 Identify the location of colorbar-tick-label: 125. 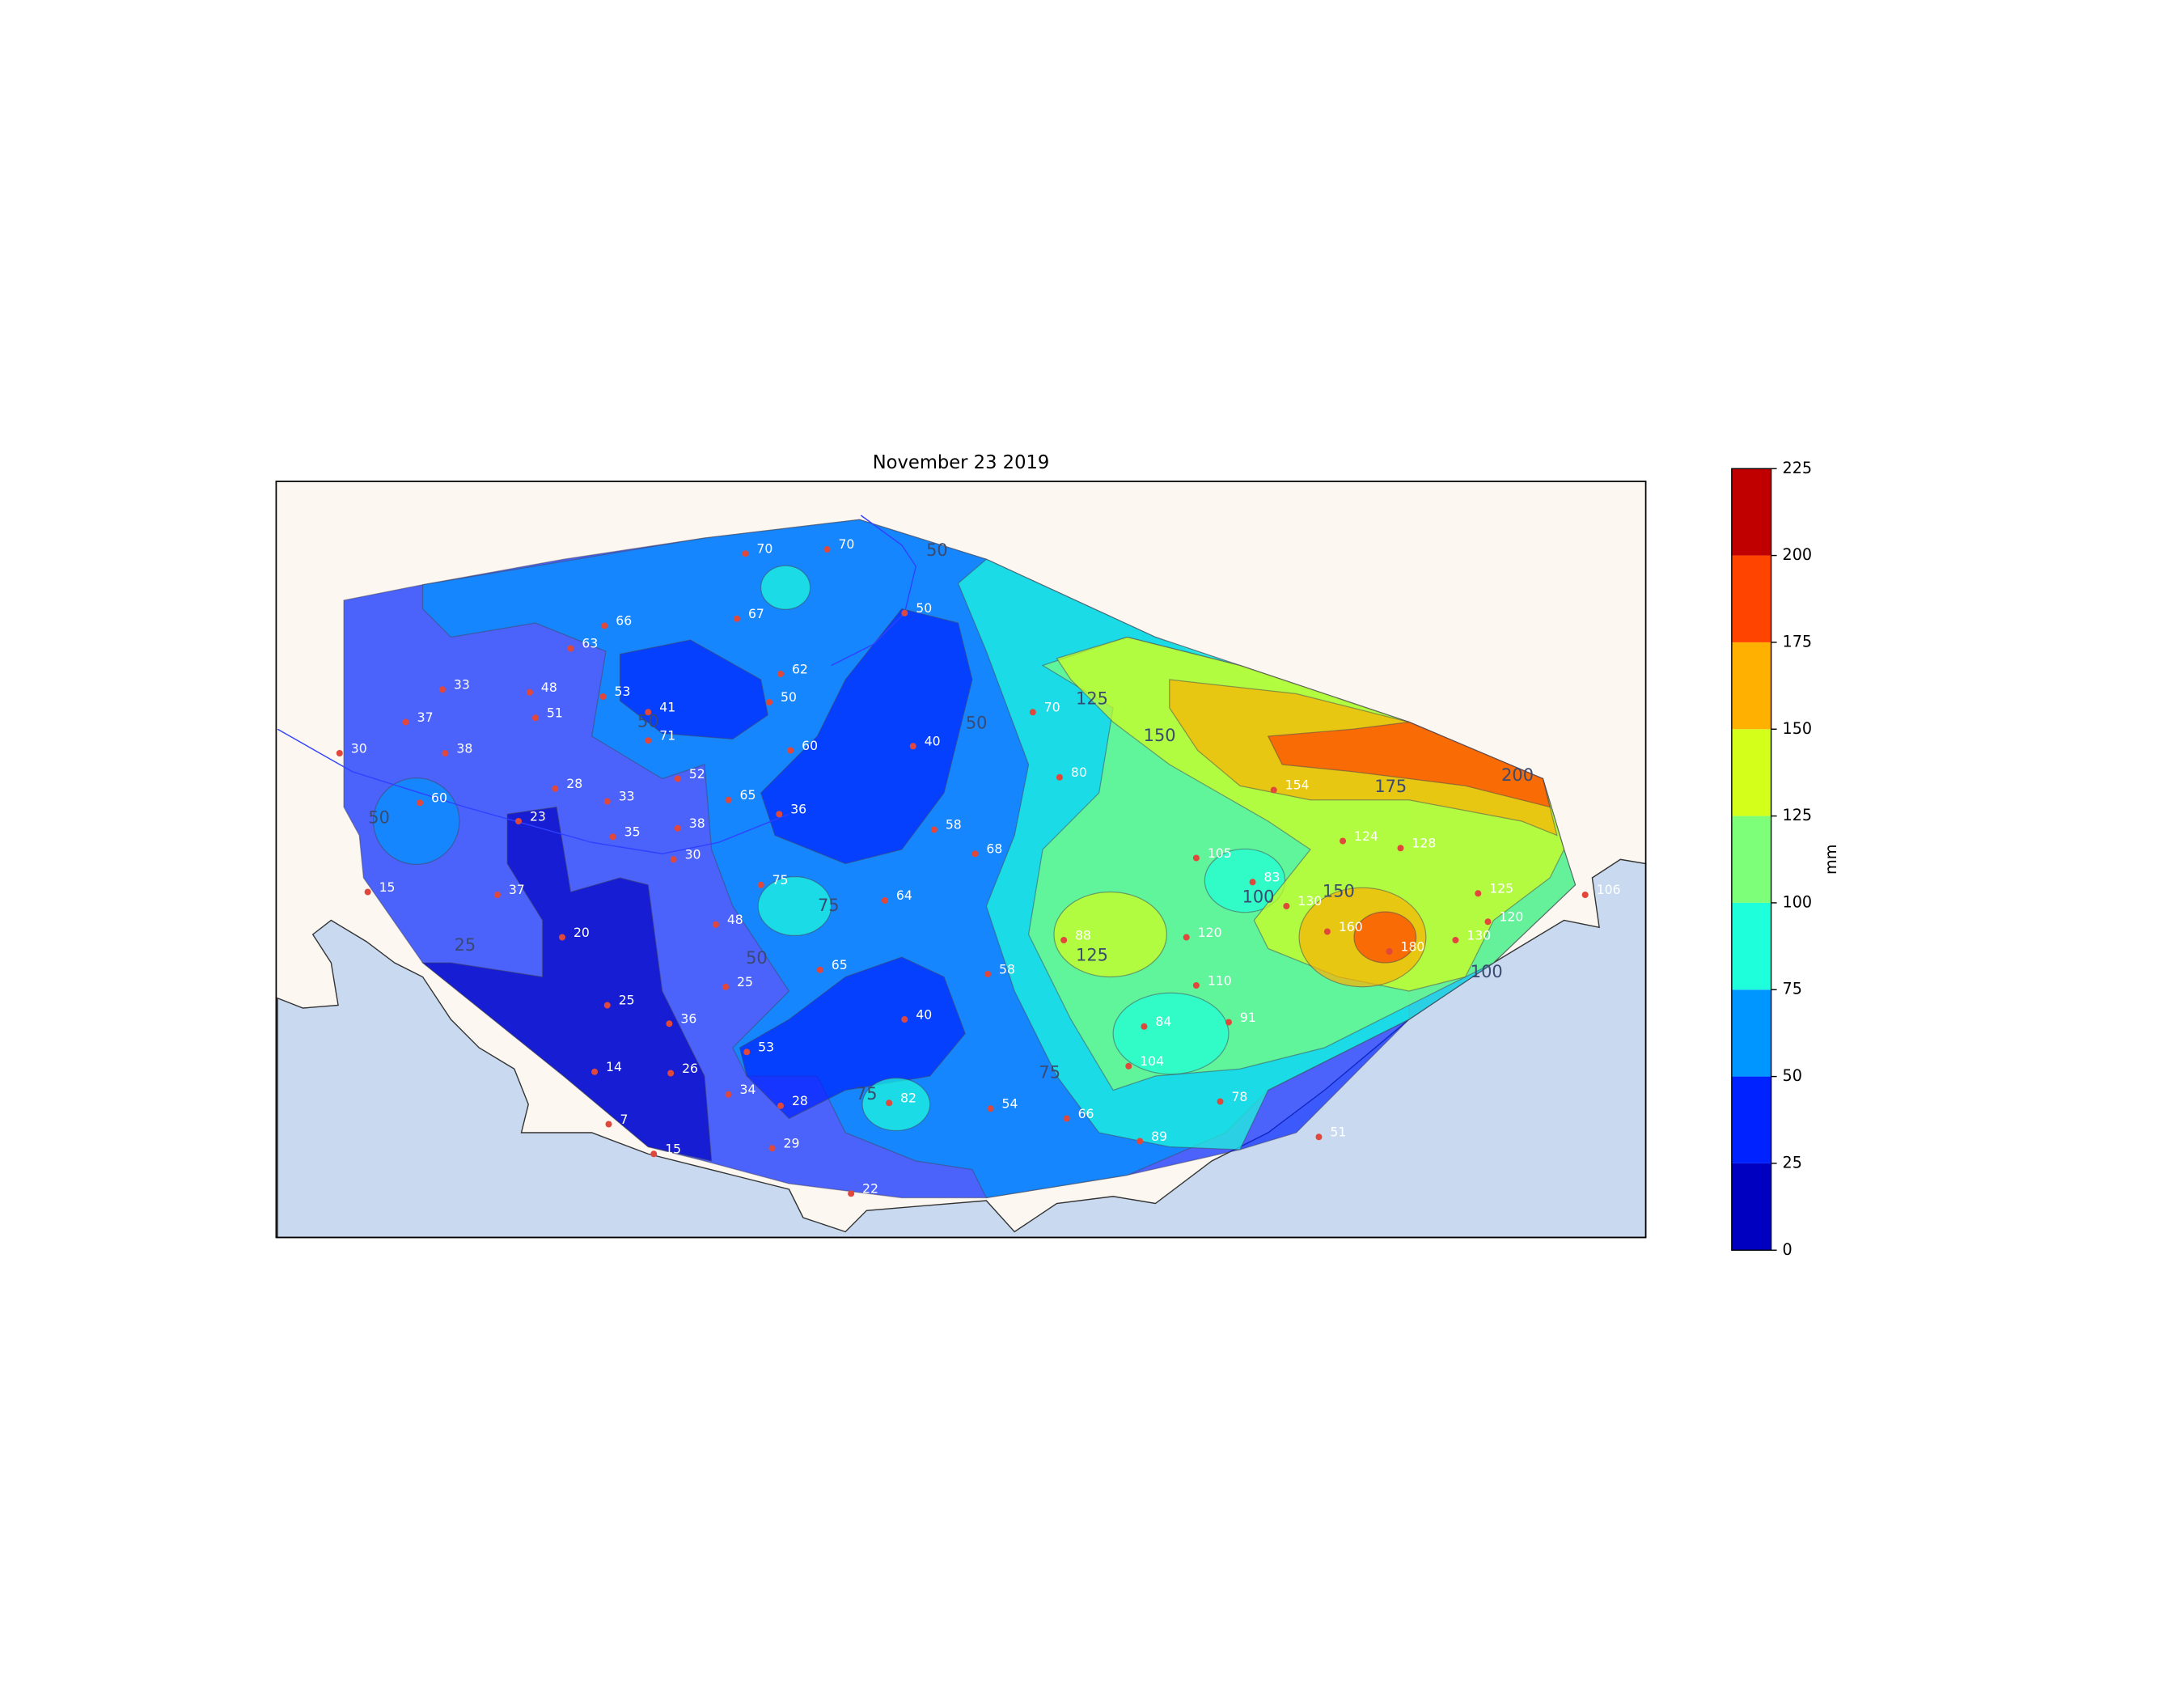
(1798, 815).